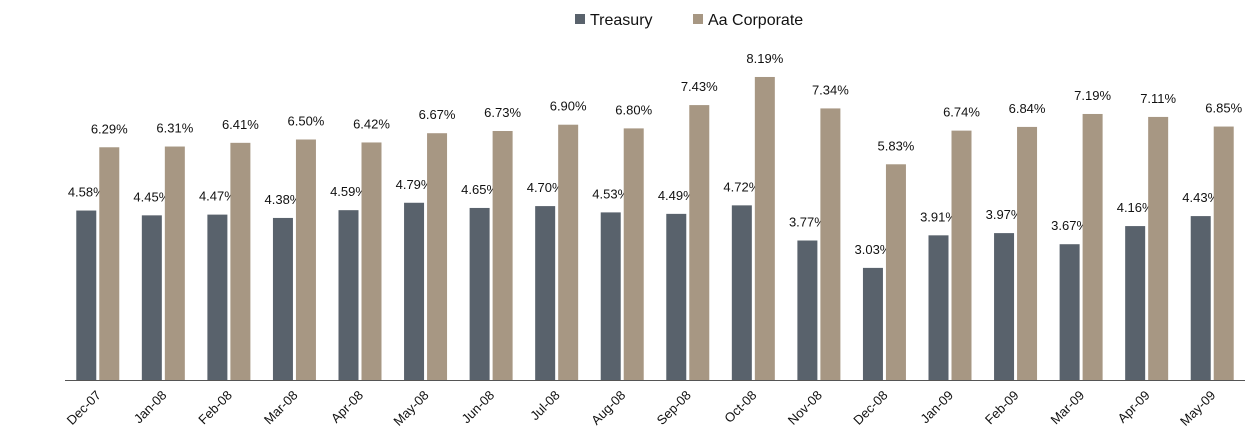  I want to click on x-tick-label: Jan-08, so click(150, 407).